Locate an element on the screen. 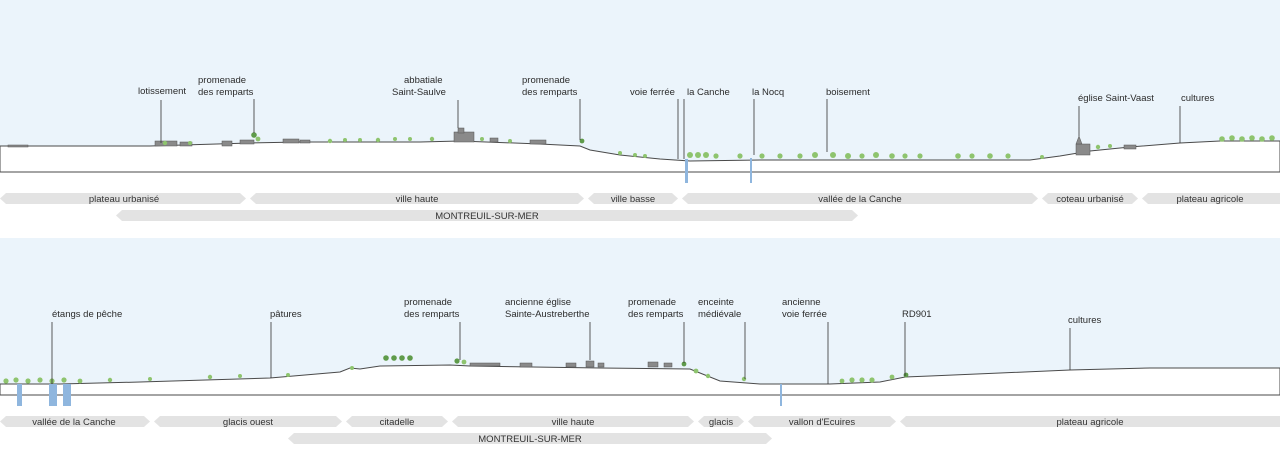  bottom-town-band: MONTREUIL-SUR-MER is located at coordinates (530, 439).